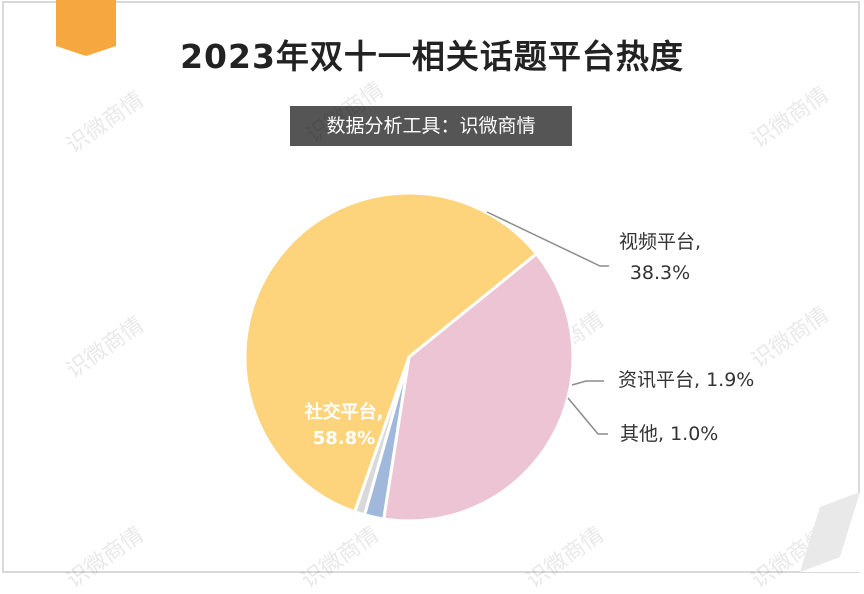  I want to click on data-label-value: 58.8%, so click(344, 438).